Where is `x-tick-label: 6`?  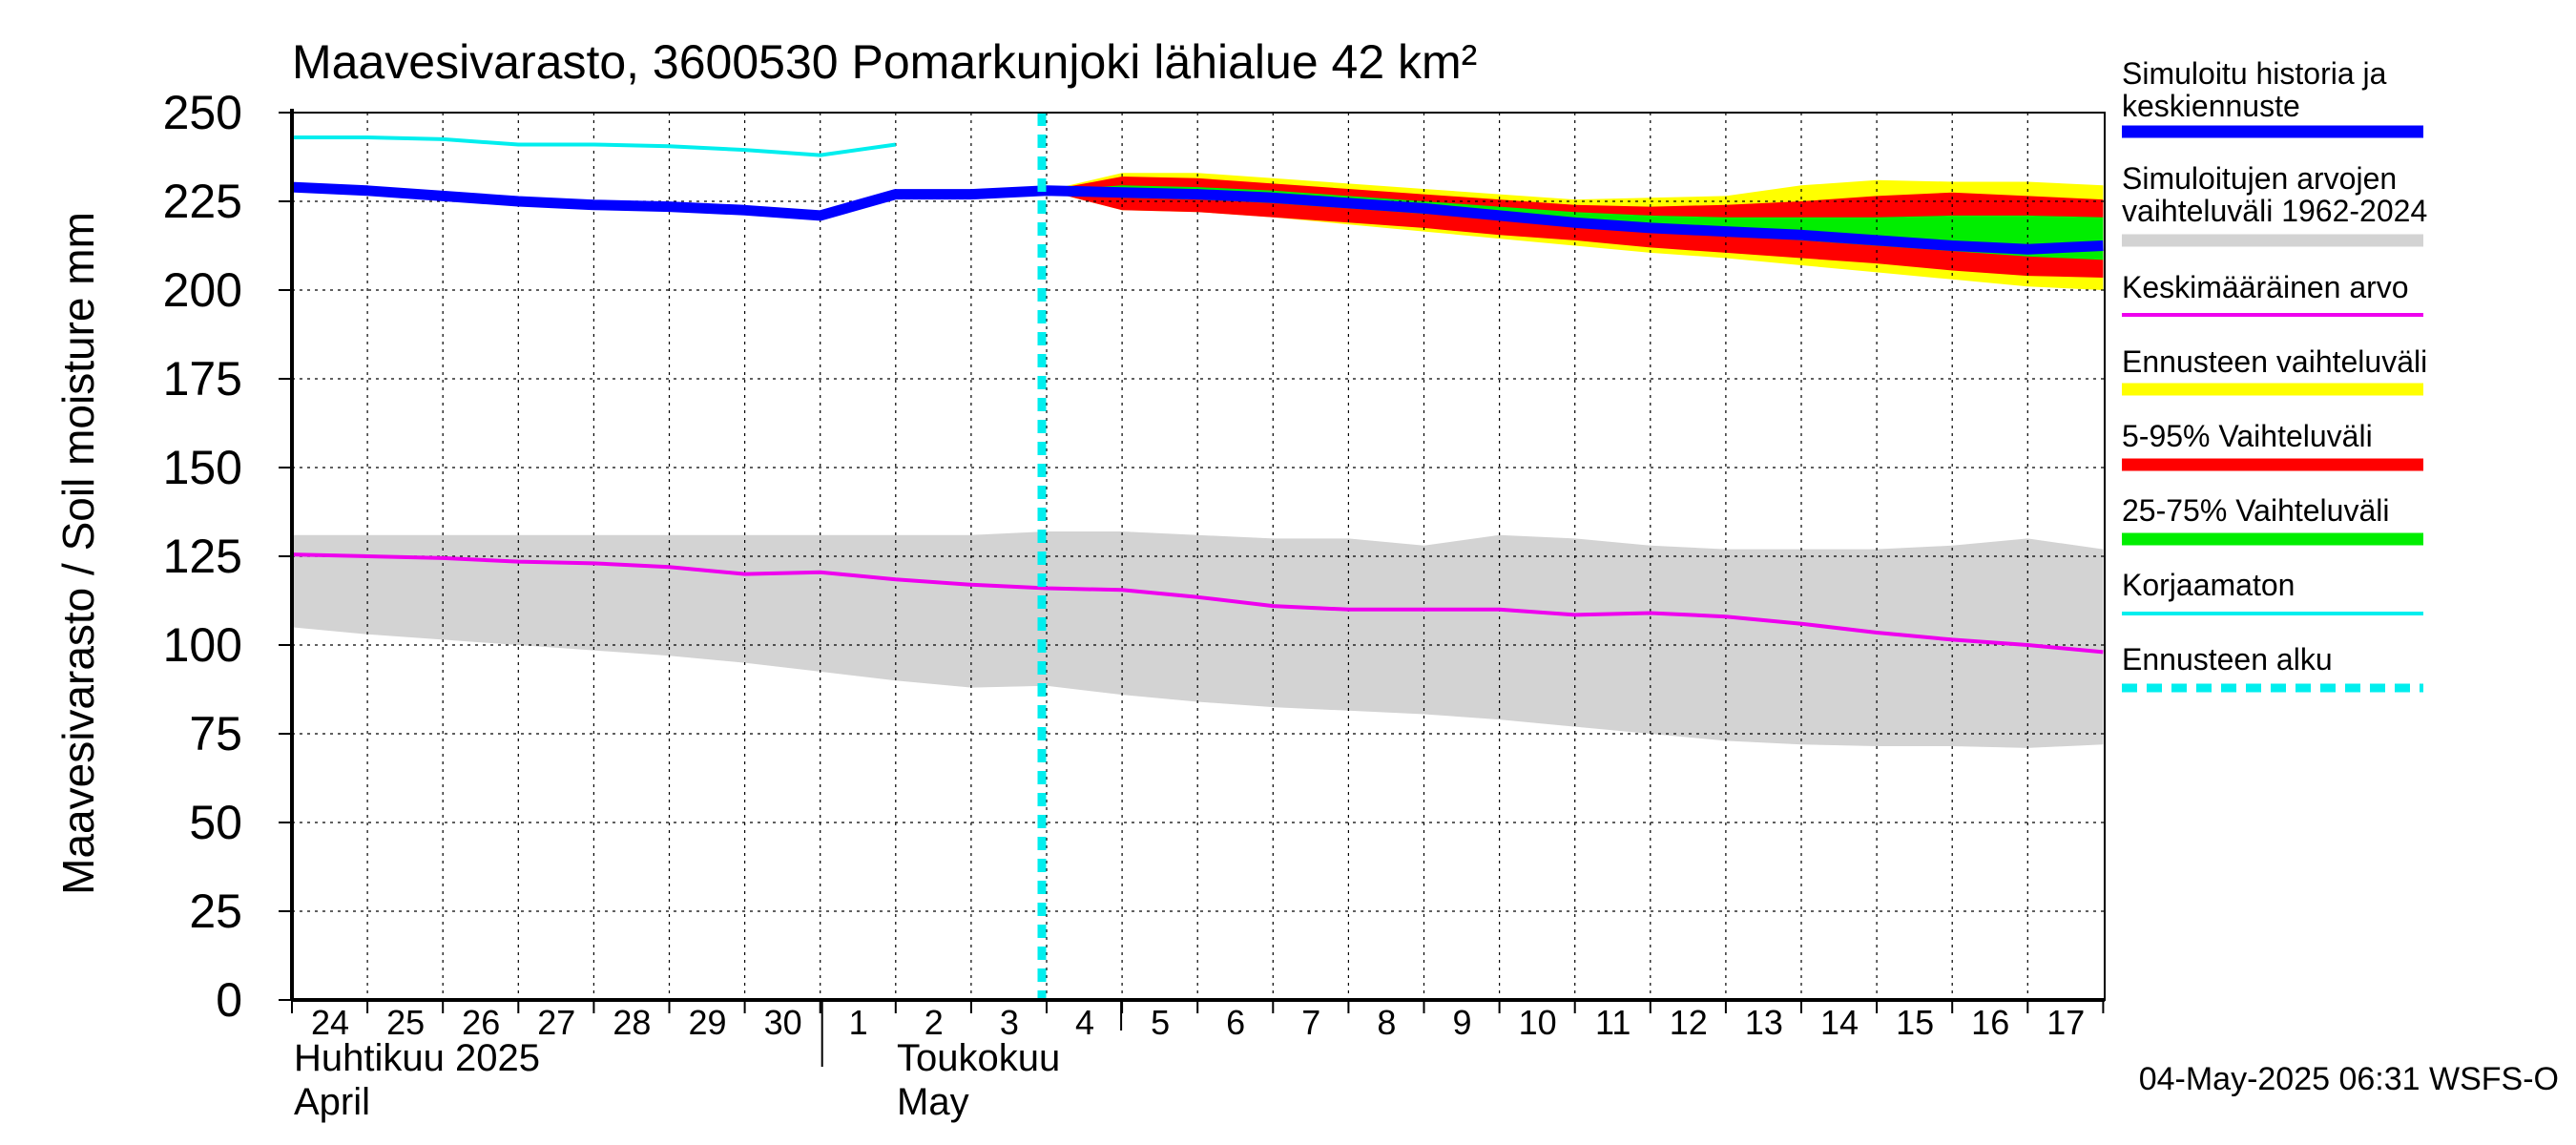 x-tick-label: 6 is located at coordinates (1235, 1022).